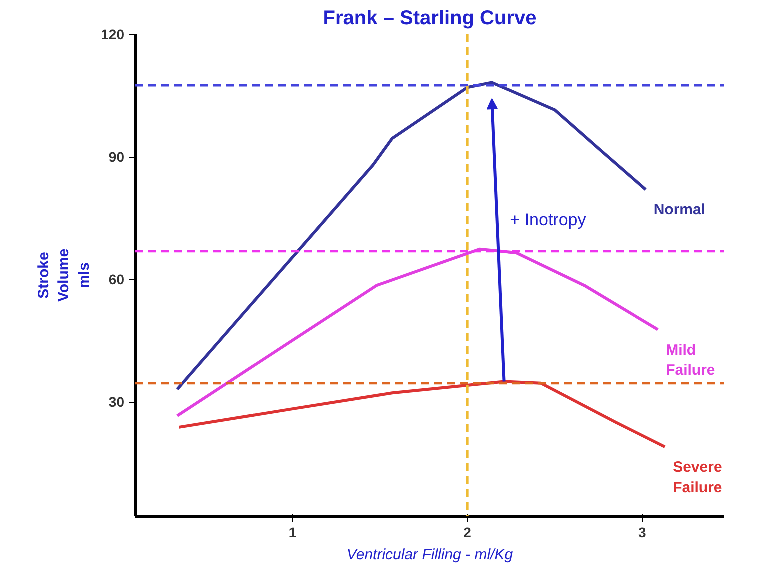 This screenshot has height=578, width=764. I want to click on y-tick-label: 60, so click(116, 280).